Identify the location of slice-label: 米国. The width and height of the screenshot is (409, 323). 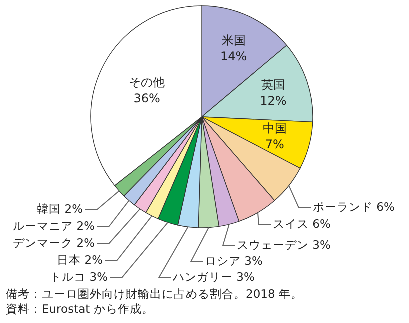
(234, 41).